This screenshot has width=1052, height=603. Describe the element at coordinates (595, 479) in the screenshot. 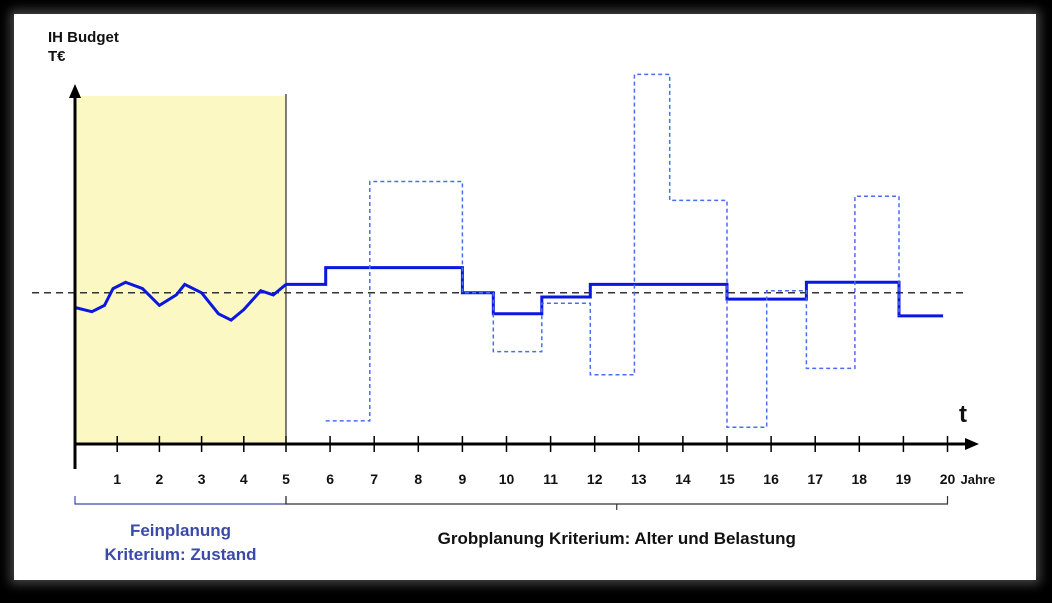

I see `x-tick-label: 12` at that location.